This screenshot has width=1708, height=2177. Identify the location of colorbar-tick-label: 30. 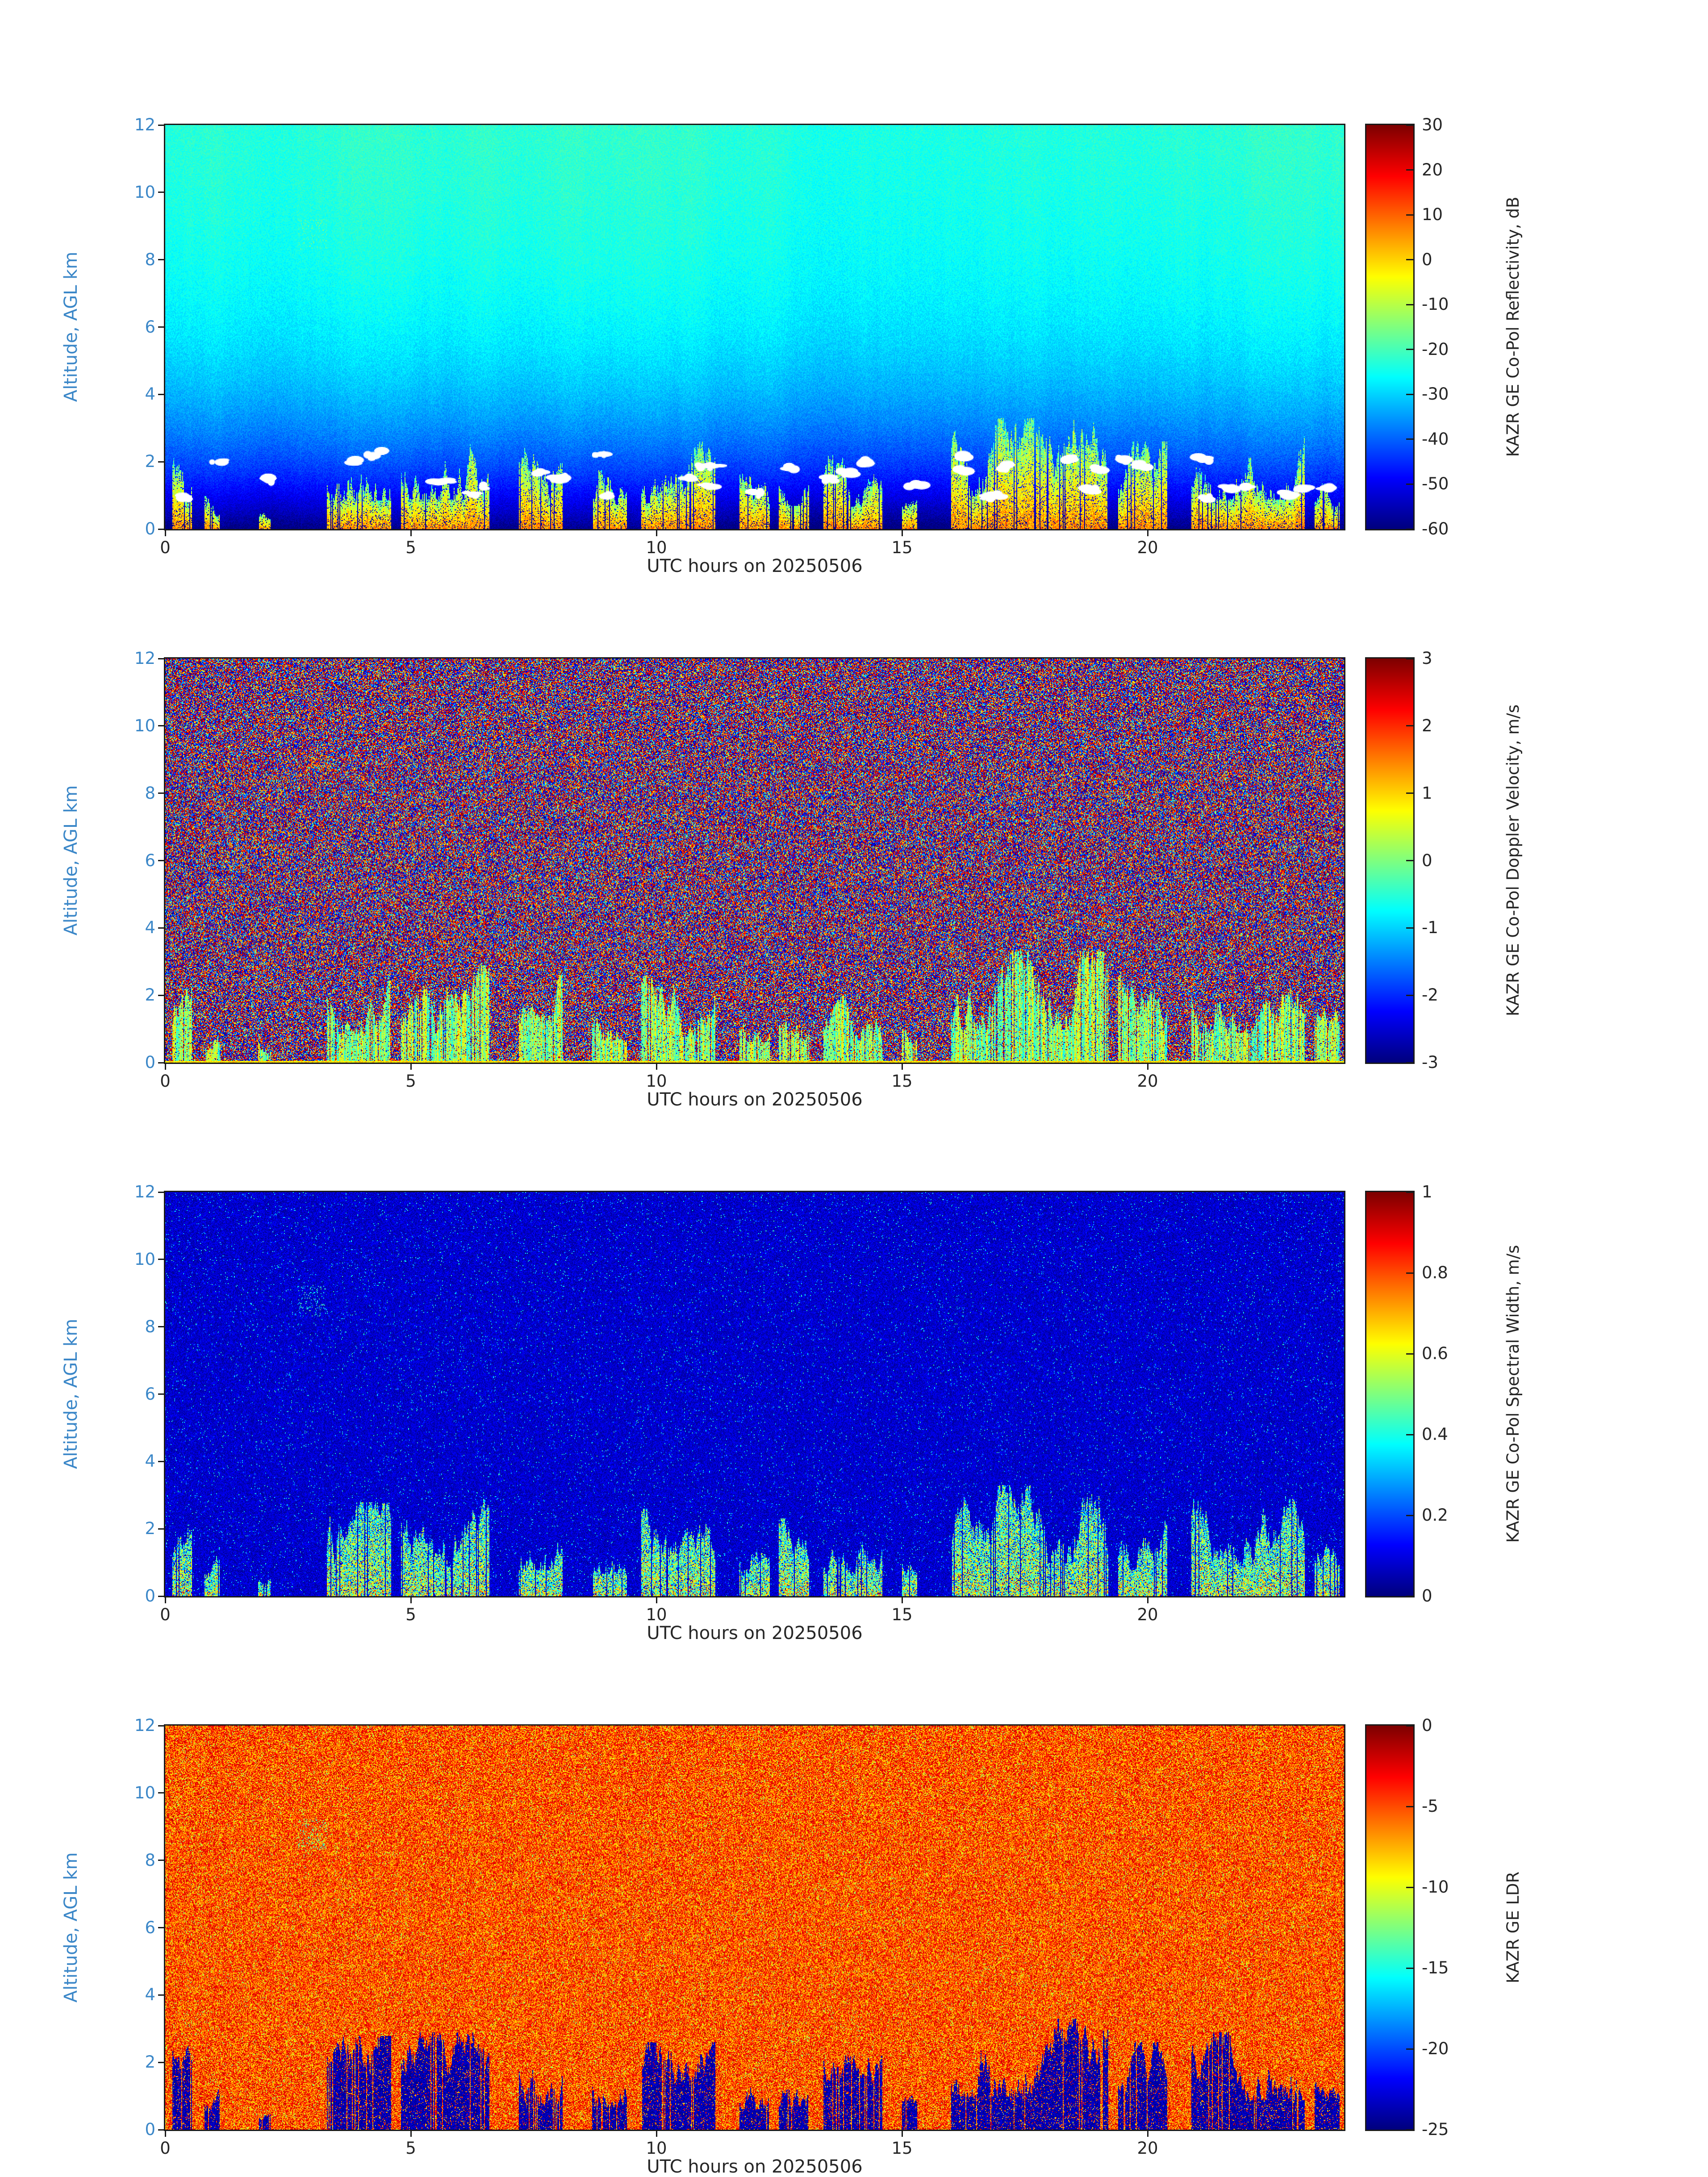
(1432, 125).